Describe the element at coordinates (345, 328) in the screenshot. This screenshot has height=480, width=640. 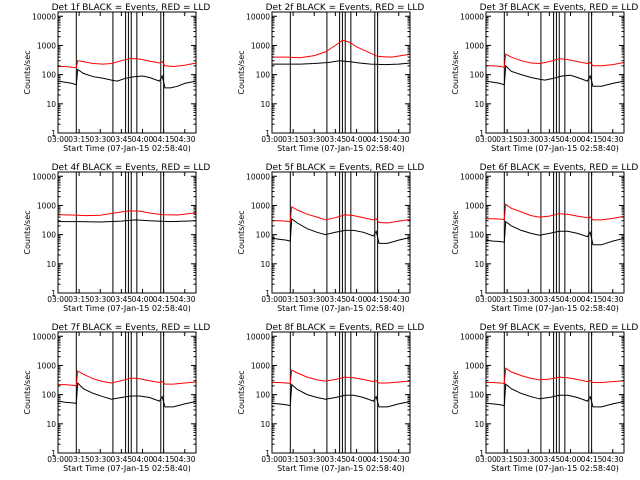
I see `panel-title: Det 8f BLACK = Events, RED = LLD` at that location.